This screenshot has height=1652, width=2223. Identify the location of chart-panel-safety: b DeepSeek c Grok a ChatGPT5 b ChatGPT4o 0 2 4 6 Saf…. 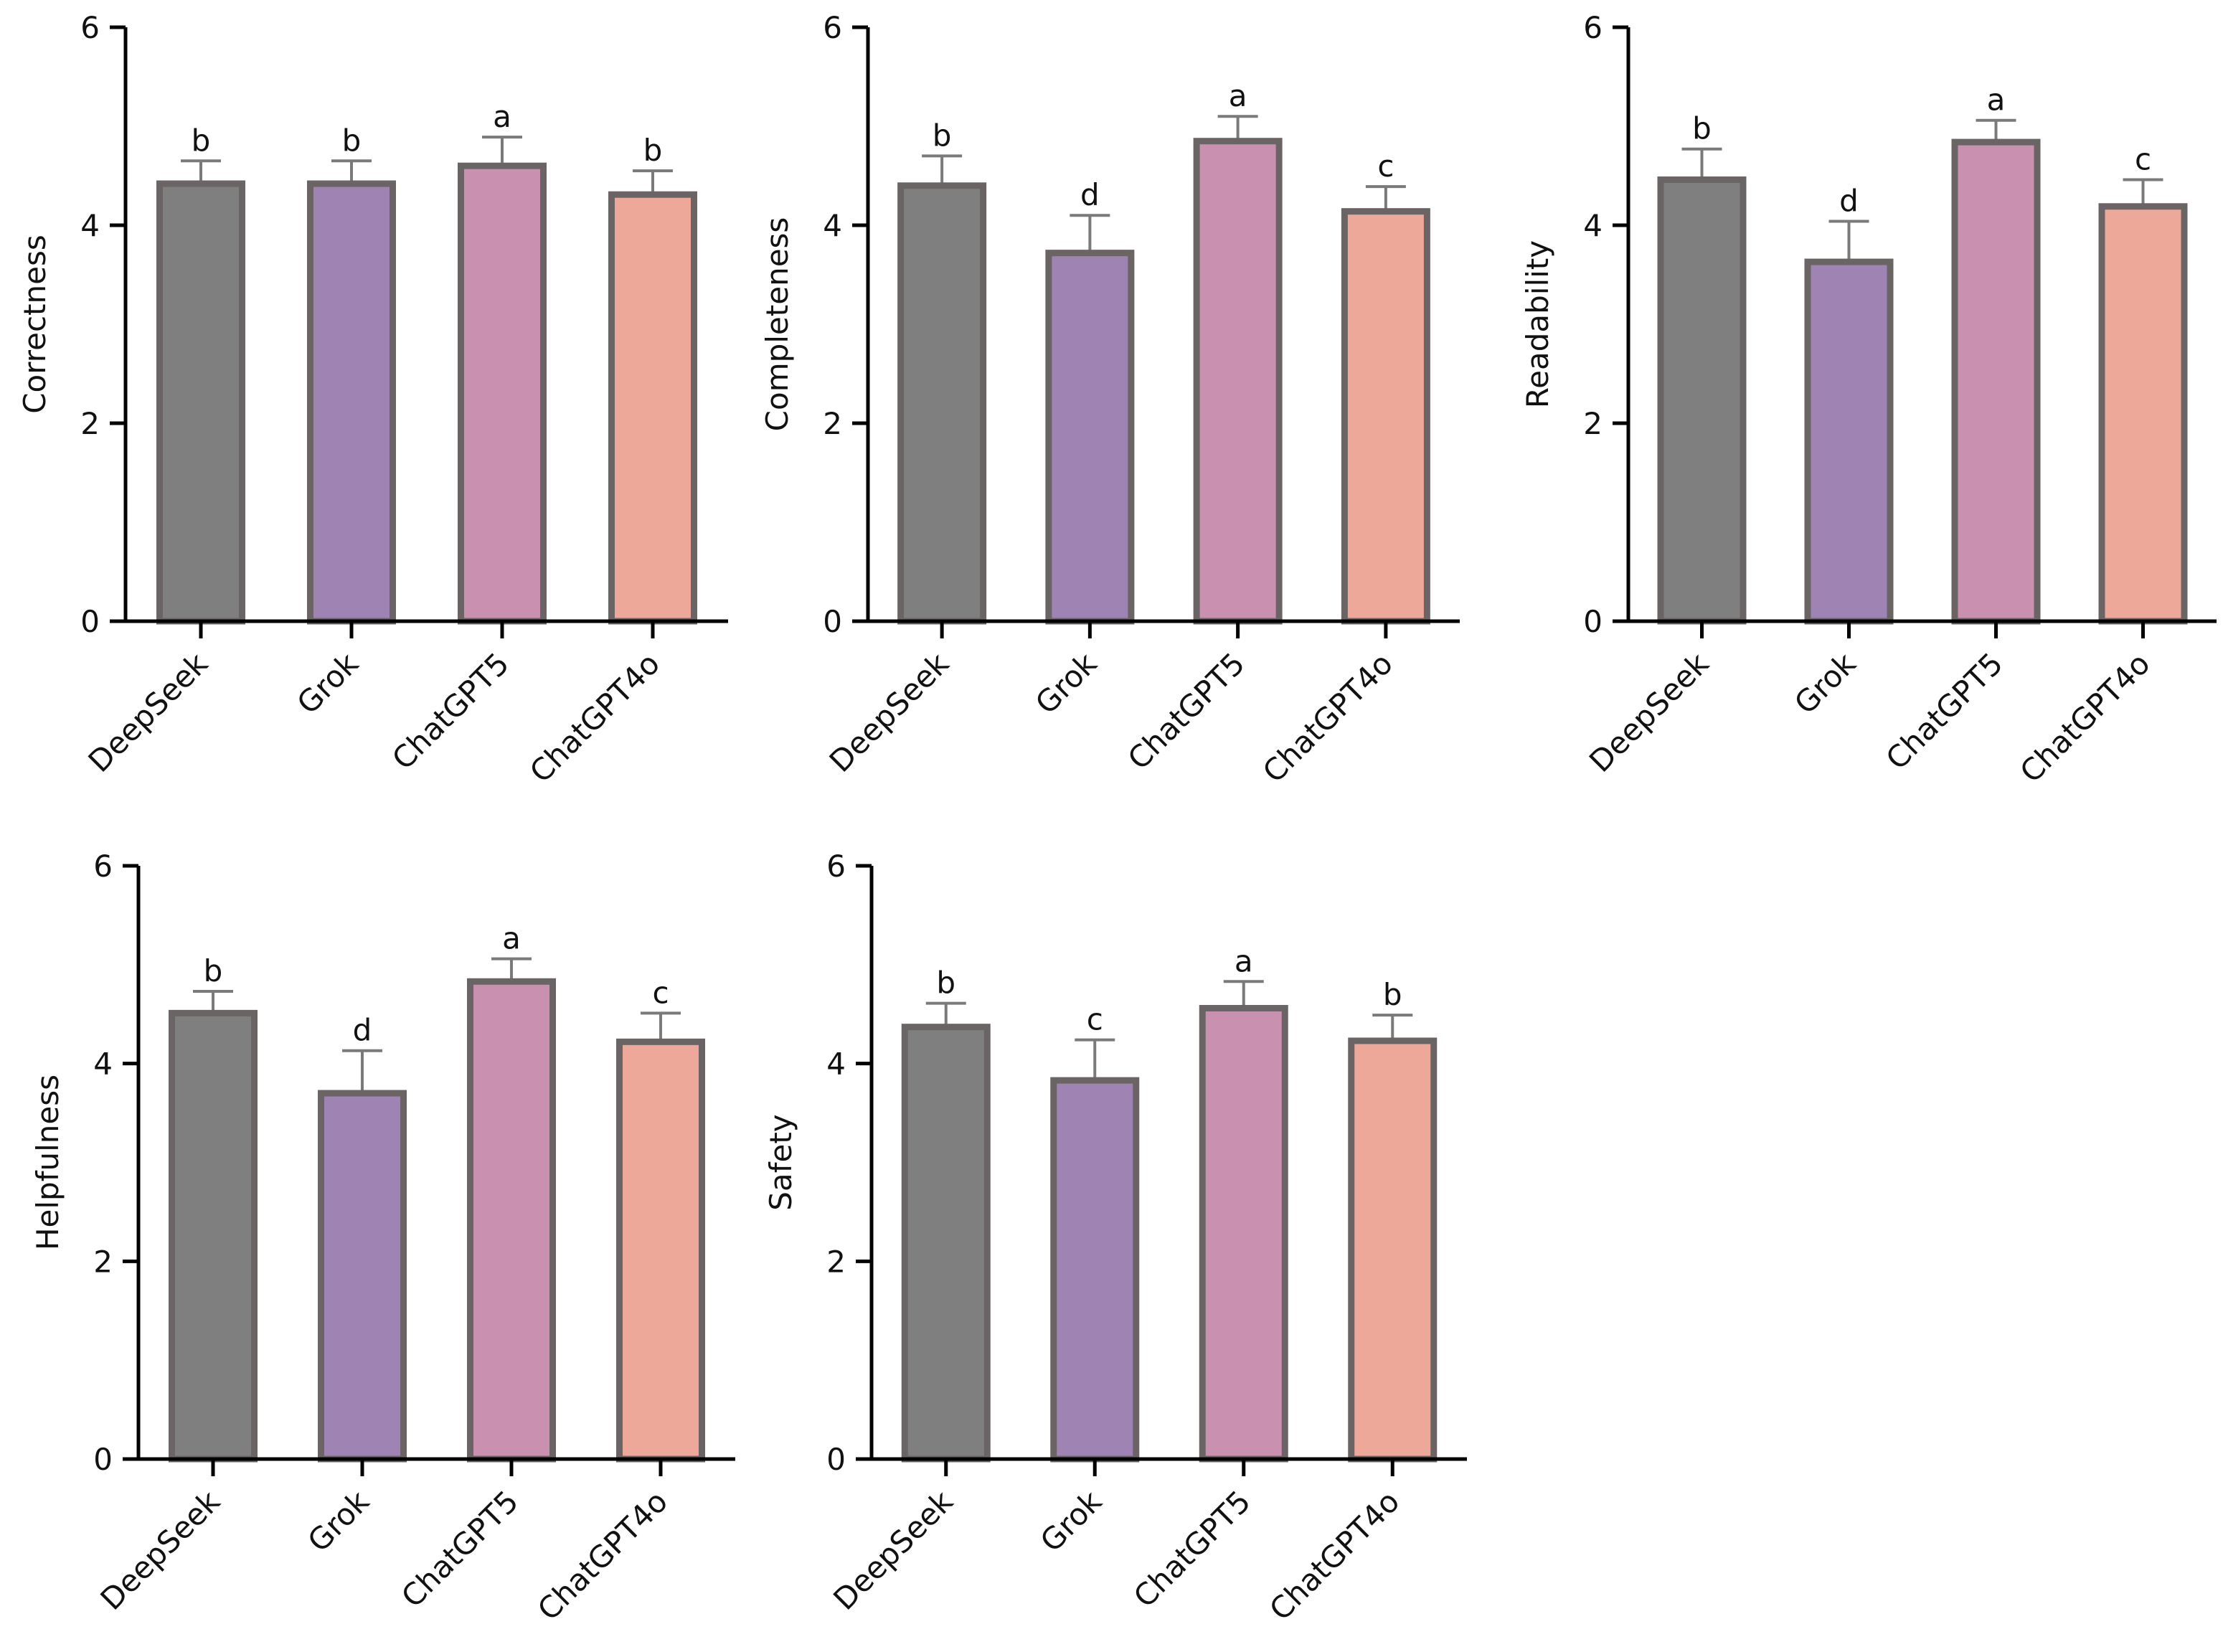
(1115, 1238).